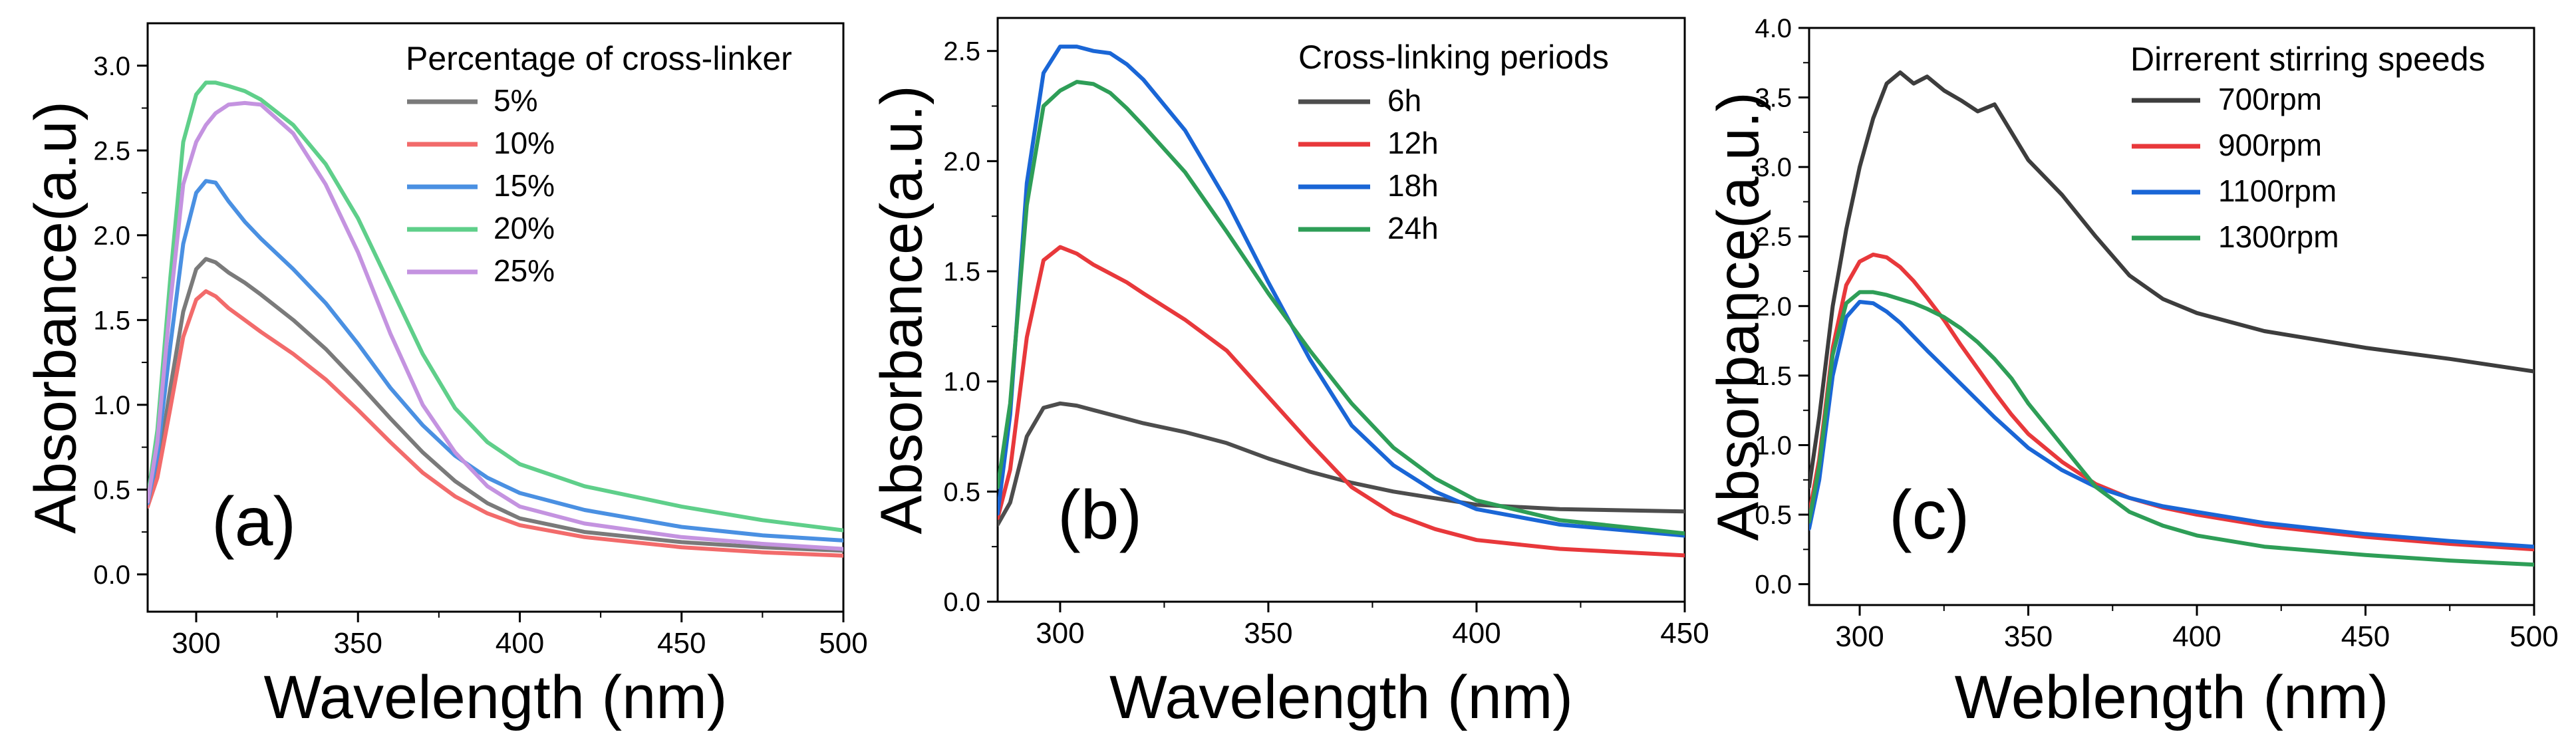 Image resolution: width=2576 pixels, height=742 pixels. I want to click on legend-entry-label: 20%, so click(524, 228).